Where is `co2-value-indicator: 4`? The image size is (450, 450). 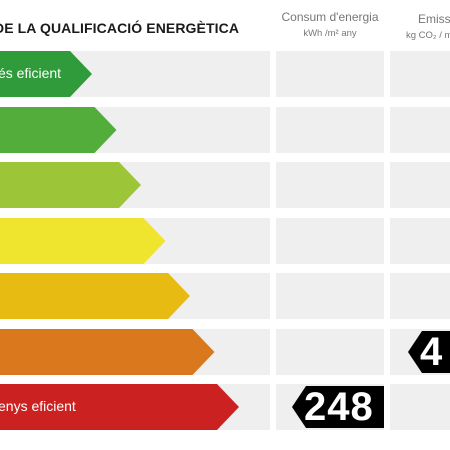 co2-value-indicator: 4 is located at coordinates (429, 352).